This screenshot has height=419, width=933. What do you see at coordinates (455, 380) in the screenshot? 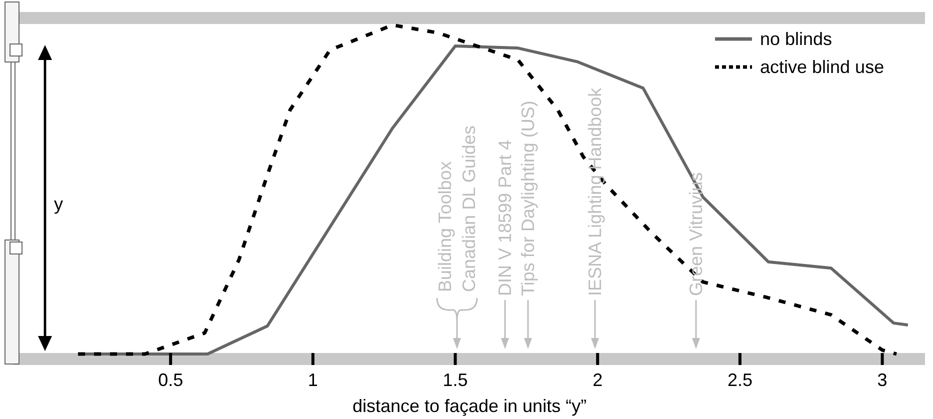
I see `x-tick-label: 1.5` at bounding box center [455, 380].